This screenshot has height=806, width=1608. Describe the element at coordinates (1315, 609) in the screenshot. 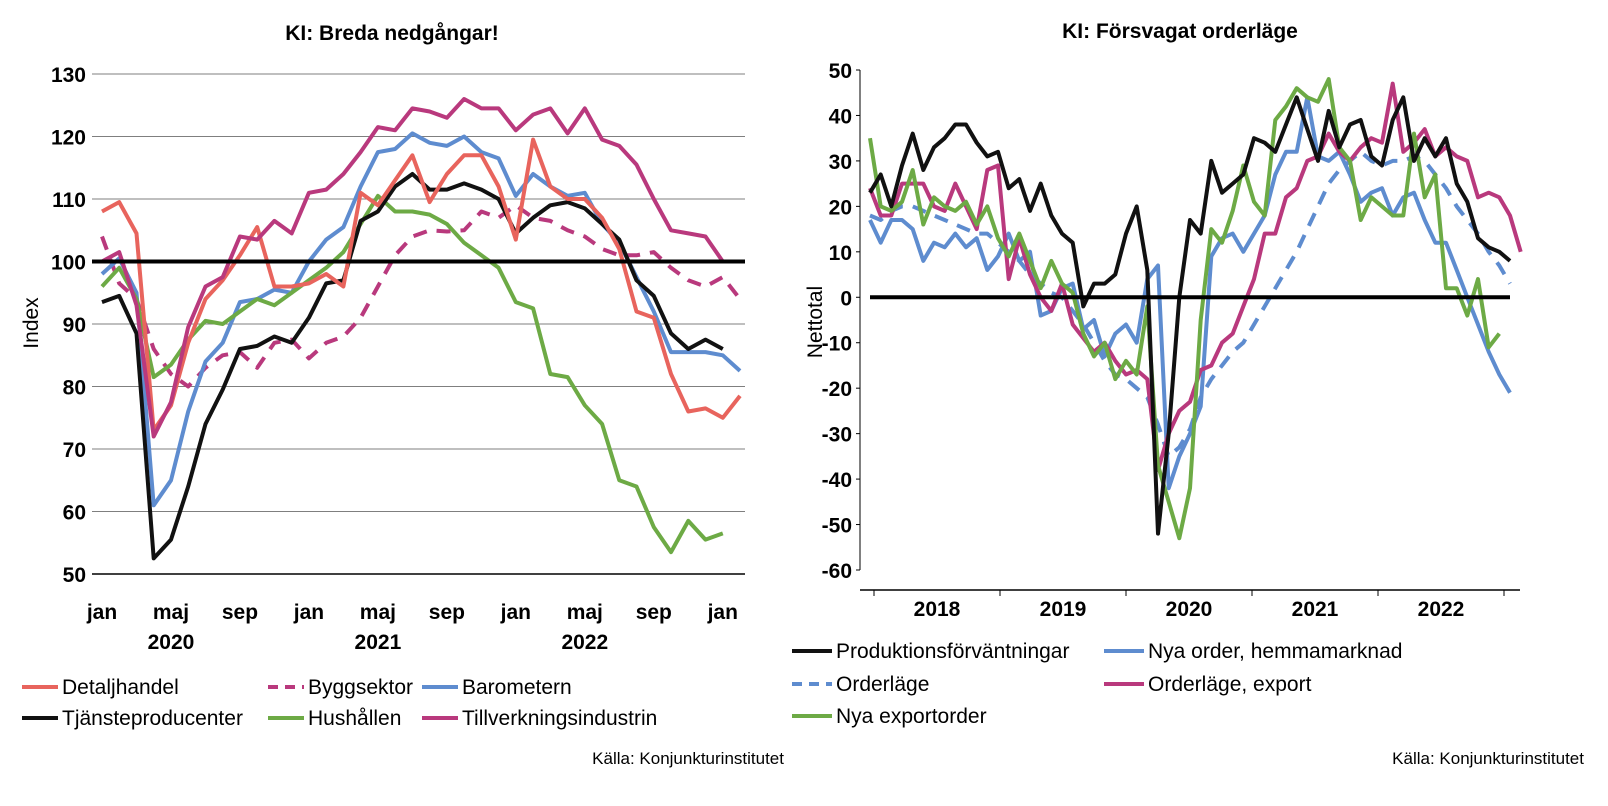

I see `right-x-year-tick: 2021` at that location.